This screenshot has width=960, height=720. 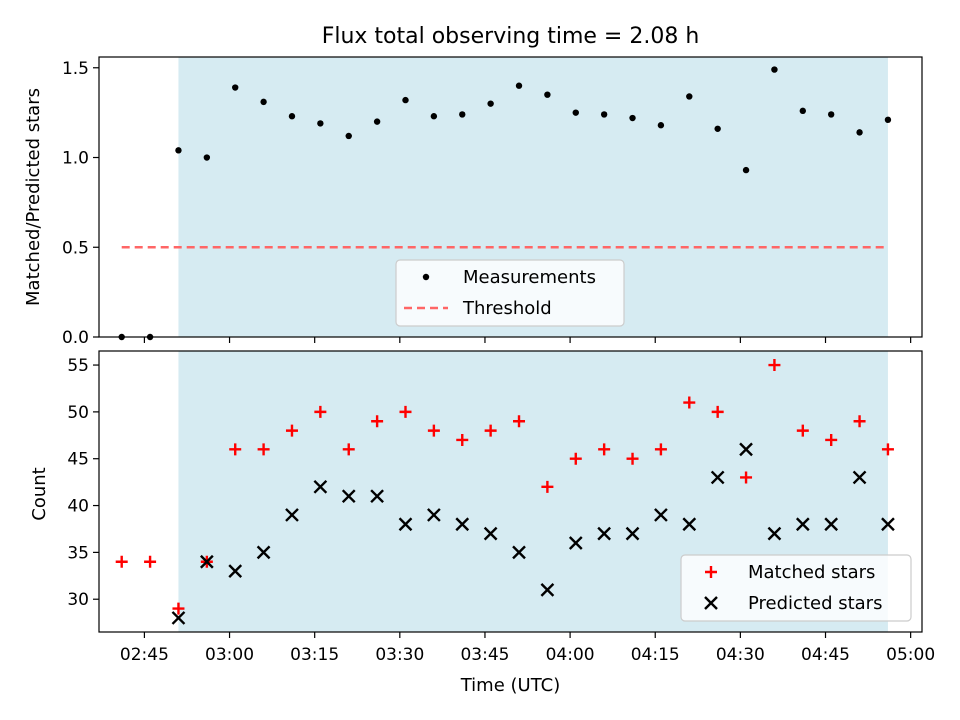 I want to click on x-tick-label: 03:15, so click(x=314, y=655).